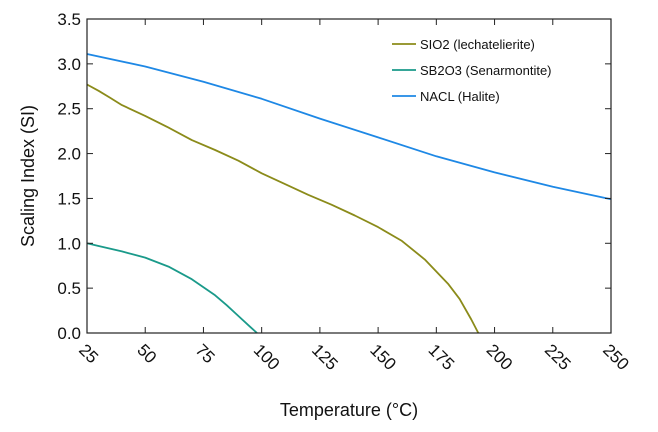  Describe the element at coordinates (477, 44) in the screenshot. I see `legend-label: SIO2 (lechatelierite)` at that location.